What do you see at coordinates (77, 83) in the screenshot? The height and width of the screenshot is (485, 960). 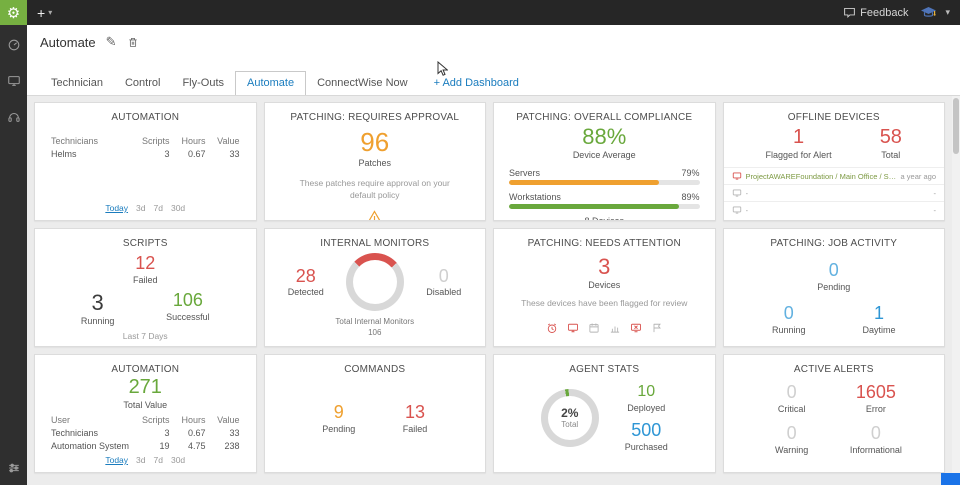 I see `tab-technician: Technician` at bounding box center [77, 83].